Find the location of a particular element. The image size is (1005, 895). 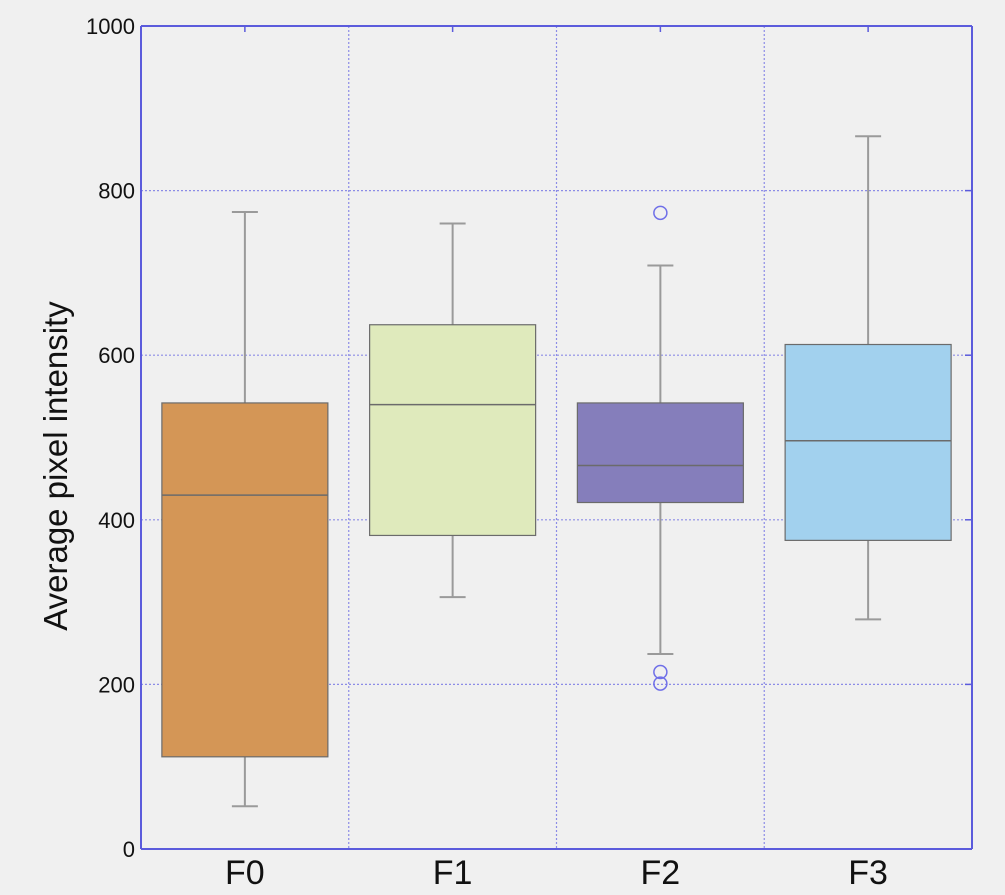

box-group-f3 is located at coordinates (868, 377).